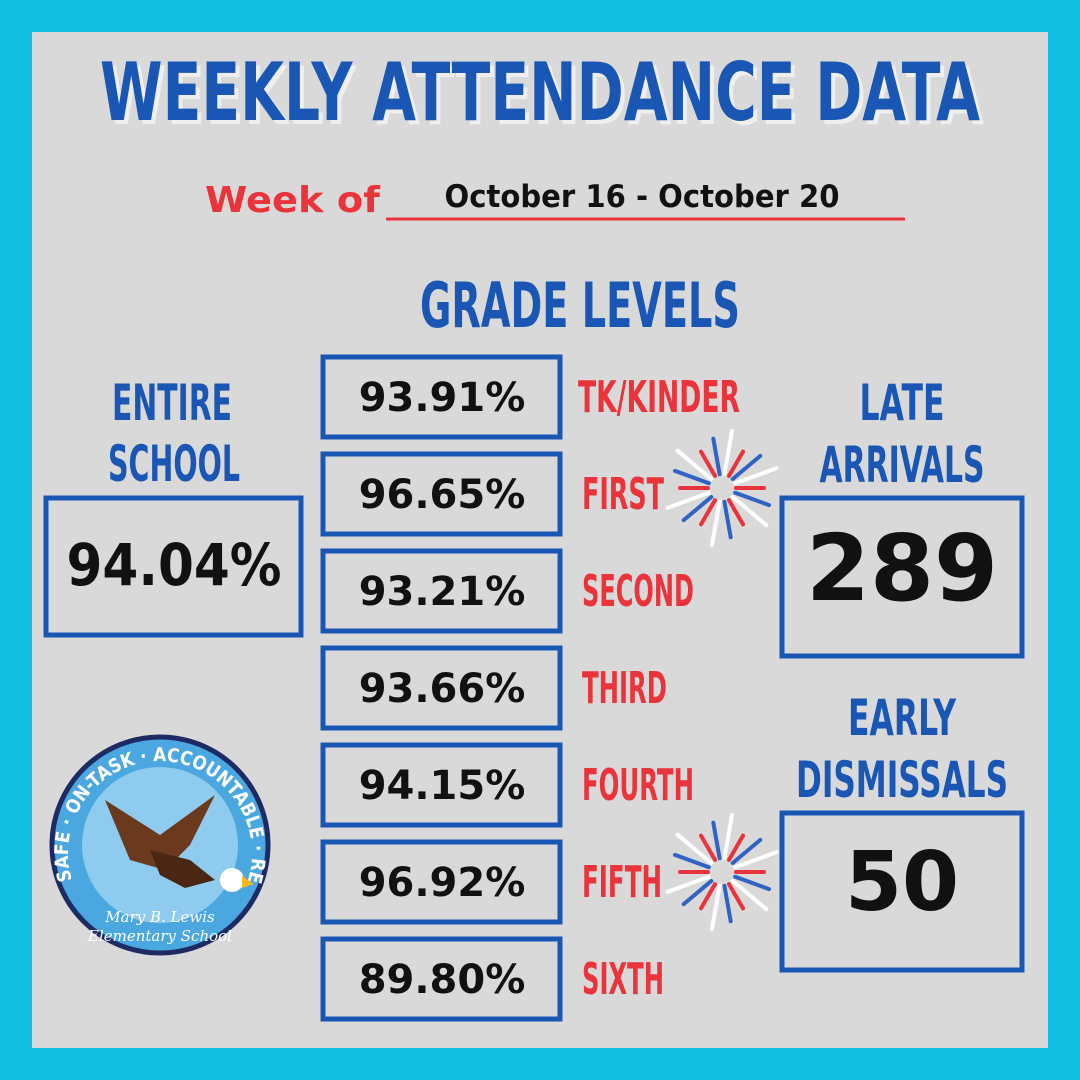 Image resolution: width=1080 pixels, height=1080 pixels. Describe the element at coordinates (642, 197) in the screenshot. I see `week: October 16 - October 20` at that location.